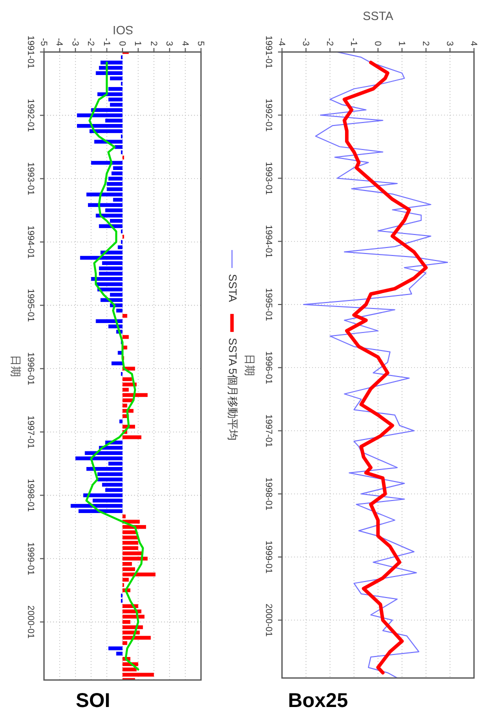 The image size is (478, 717). I want to click on legend-label: SSTA, so click(232, 288).